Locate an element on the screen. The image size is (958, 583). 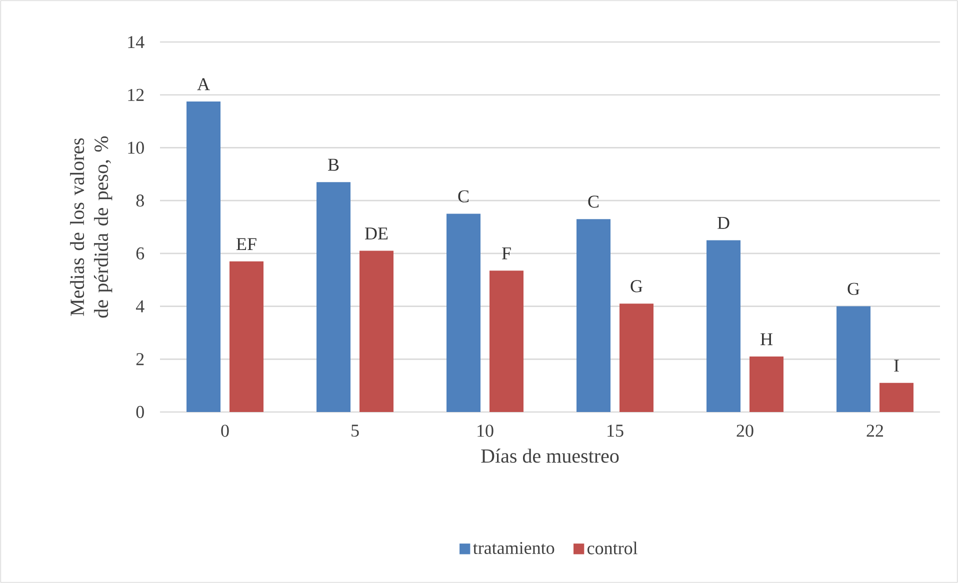
annotation: I is located at coordinates (896, 366).